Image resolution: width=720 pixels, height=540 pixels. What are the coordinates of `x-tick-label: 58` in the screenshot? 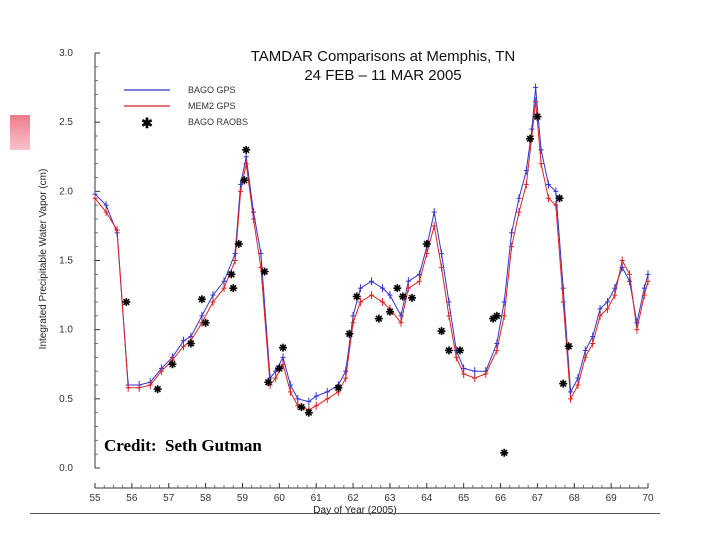 It's located at (206, 498).